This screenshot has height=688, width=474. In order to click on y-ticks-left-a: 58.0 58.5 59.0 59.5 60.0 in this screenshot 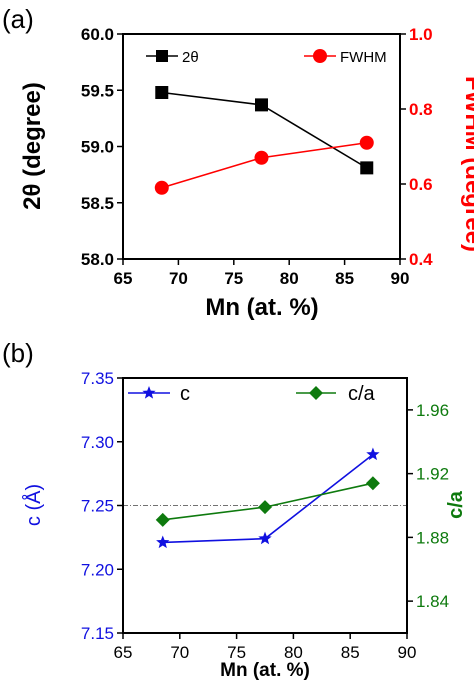, I will do `click(102, 147)`.